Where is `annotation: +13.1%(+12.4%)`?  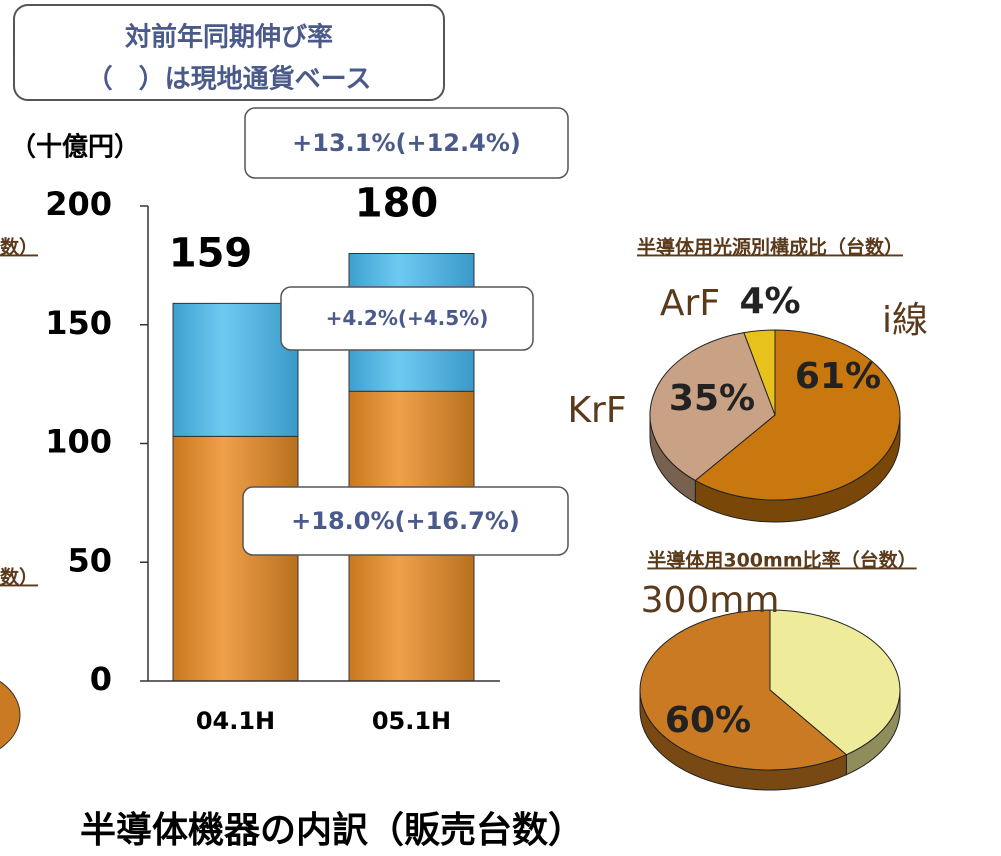
annotation: +13.1%(+12.4%) is located at coordinates (406, 143).